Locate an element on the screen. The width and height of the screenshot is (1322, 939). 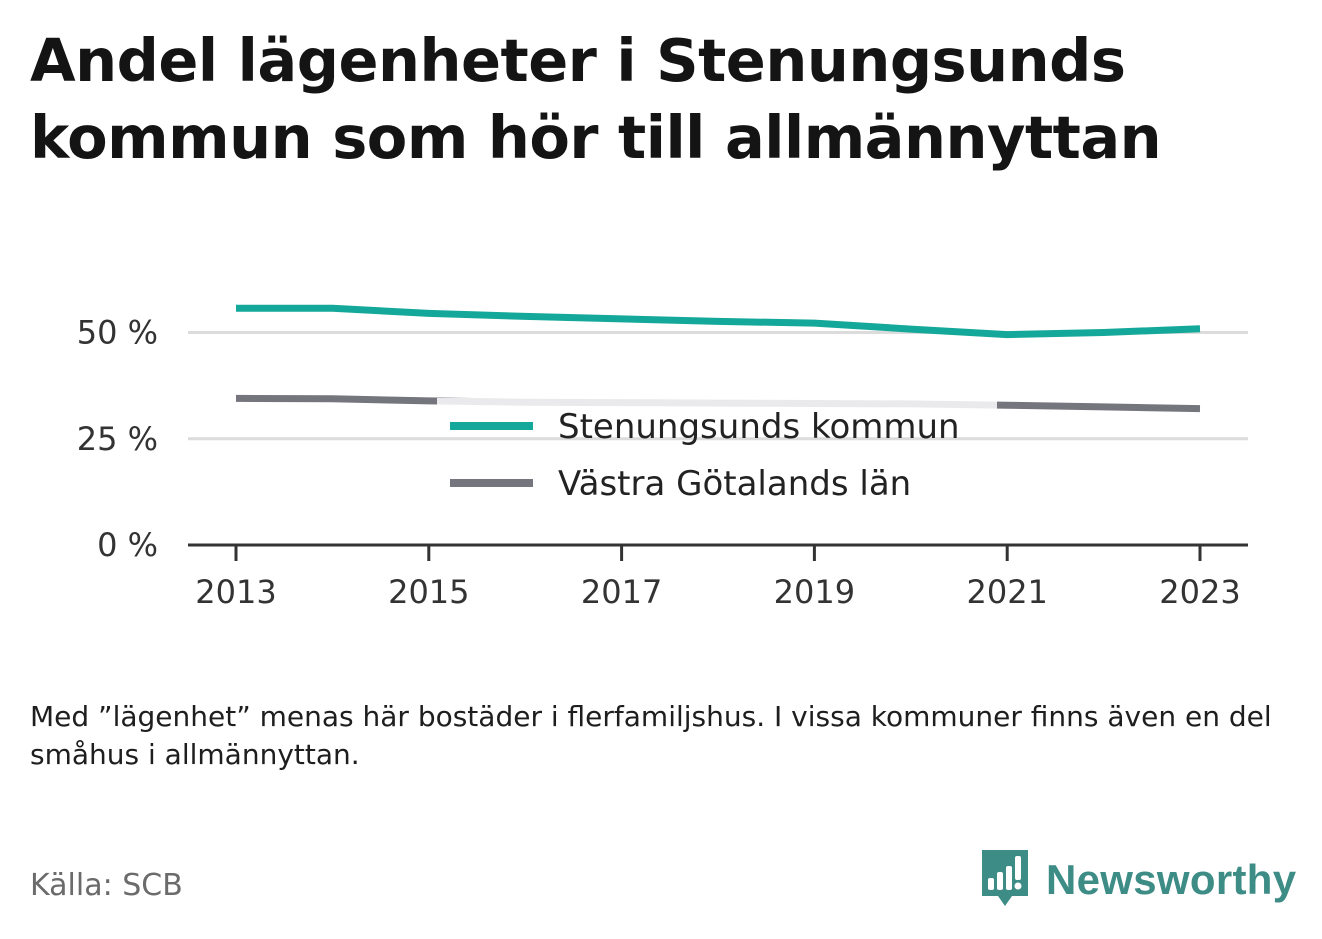
y-tick-label: 50 % is located at coordinates (117, 333).